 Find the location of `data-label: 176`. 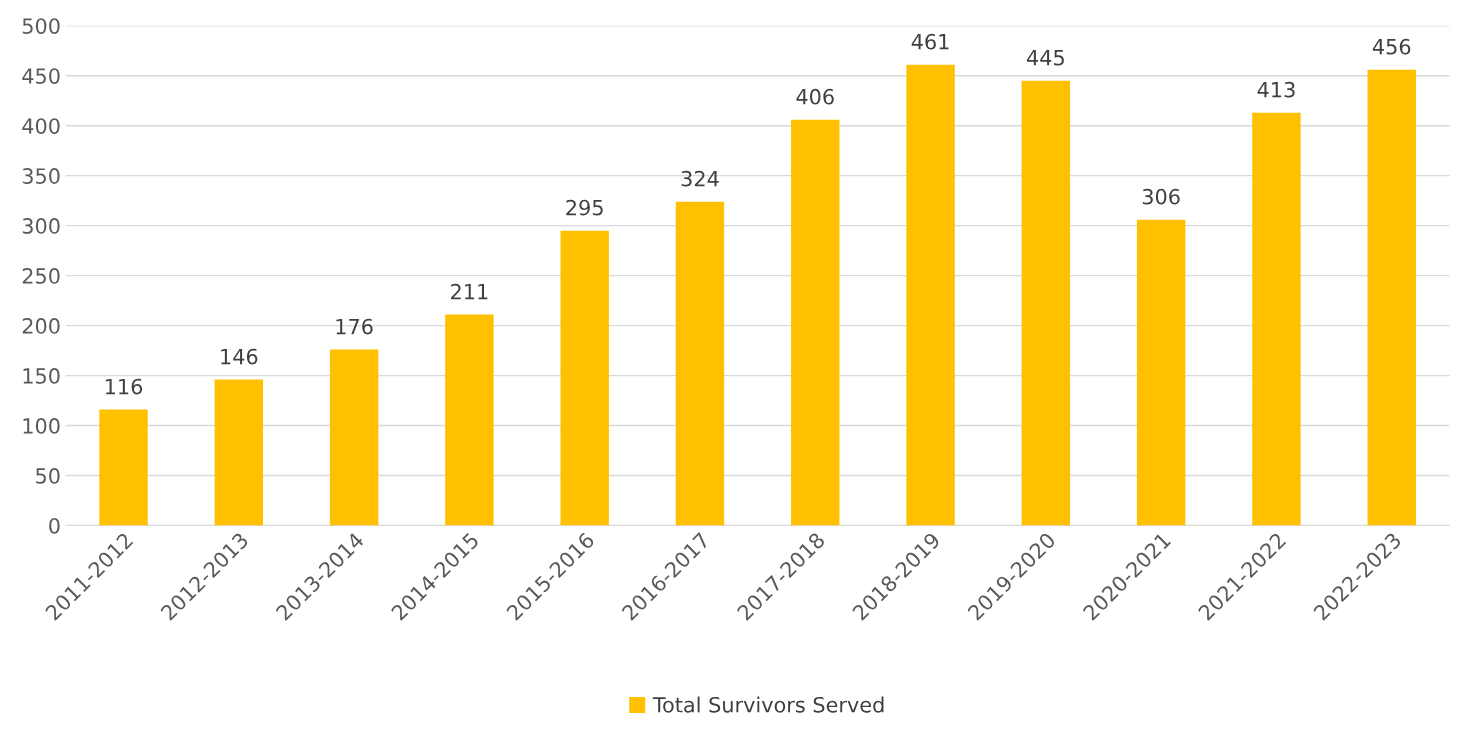

data-label: 176 is located at coordinates (354, 326).